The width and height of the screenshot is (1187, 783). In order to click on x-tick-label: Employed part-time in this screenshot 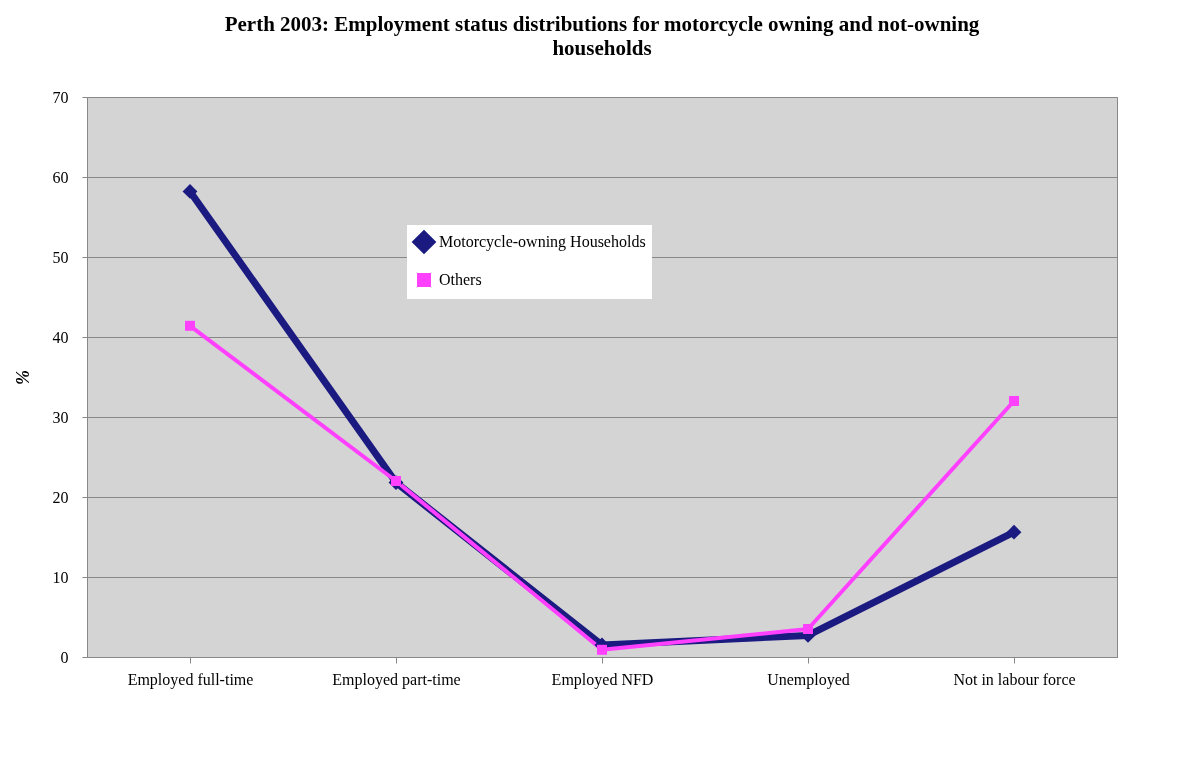, I will do `click(396, 679)`.